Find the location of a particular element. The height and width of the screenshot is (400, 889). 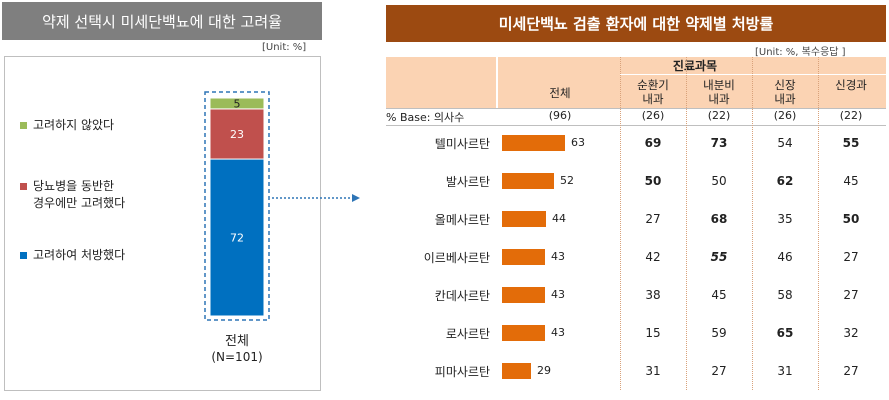

stack-value-label: 72 is located at coordinates (237, 238).